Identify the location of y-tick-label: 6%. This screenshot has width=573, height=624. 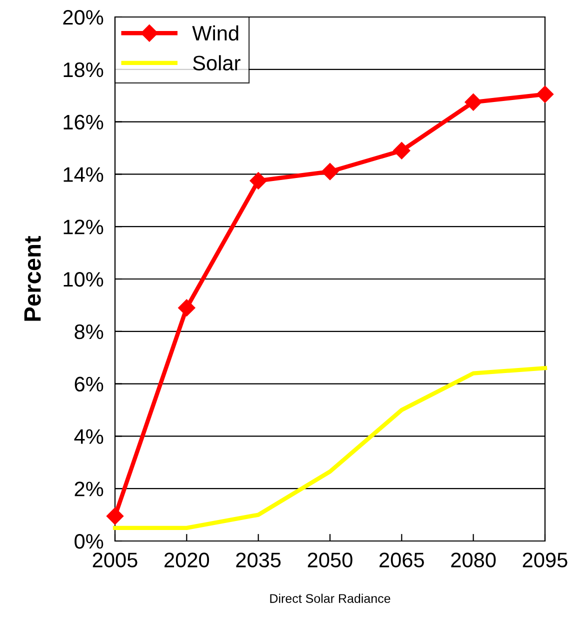
(89, 384).